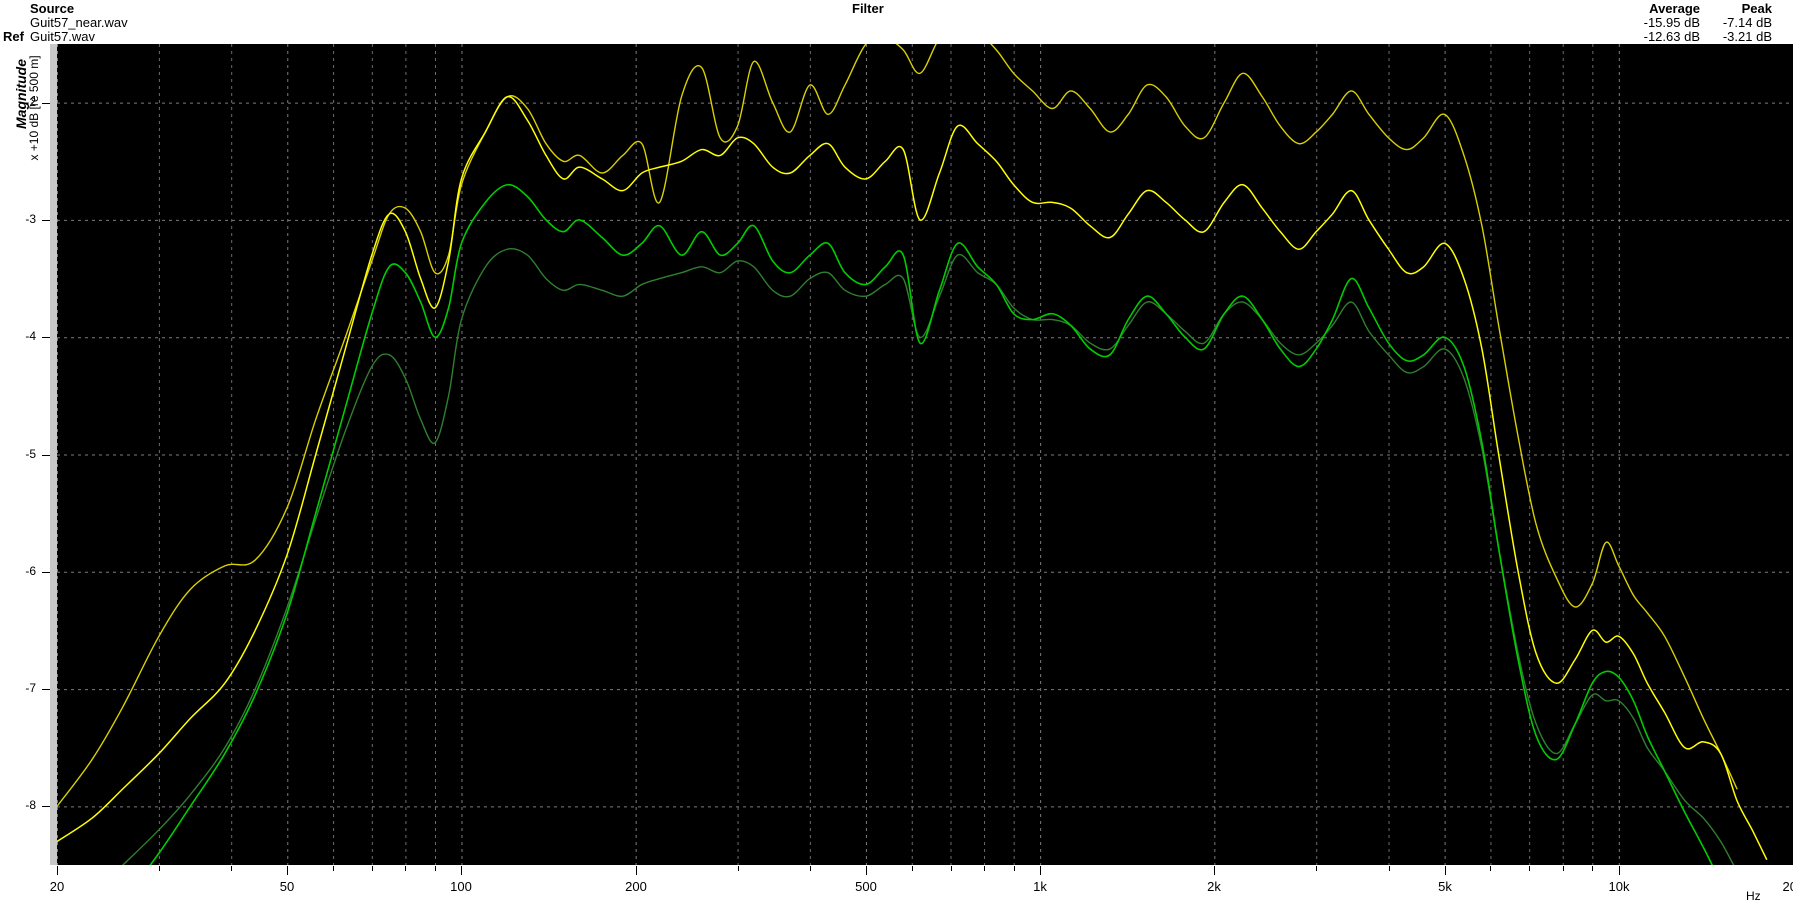 The height and width of the screenshot is (905, 1793). Describe the element at coordinates (1214, 886) in the screenshot. I see `x-tick-label: 2k` at that location.